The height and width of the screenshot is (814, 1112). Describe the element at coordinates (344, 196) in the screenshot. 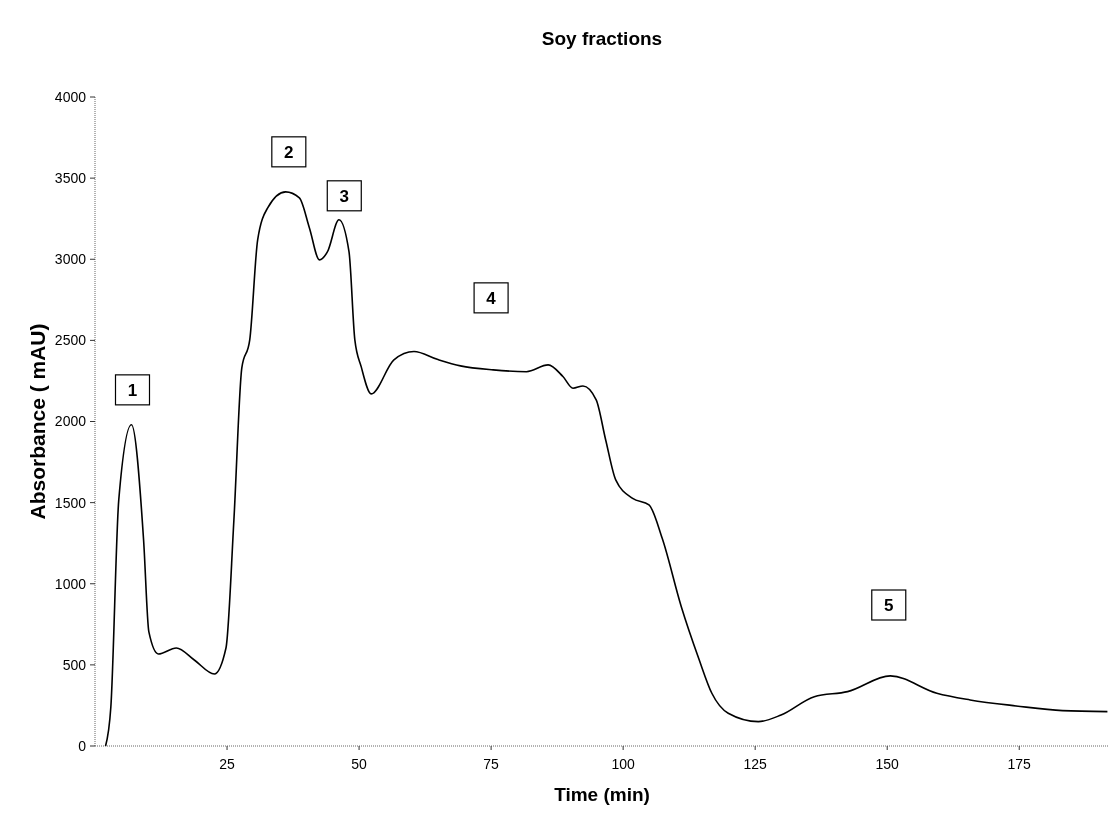

I see `annotation: 3` at that location.